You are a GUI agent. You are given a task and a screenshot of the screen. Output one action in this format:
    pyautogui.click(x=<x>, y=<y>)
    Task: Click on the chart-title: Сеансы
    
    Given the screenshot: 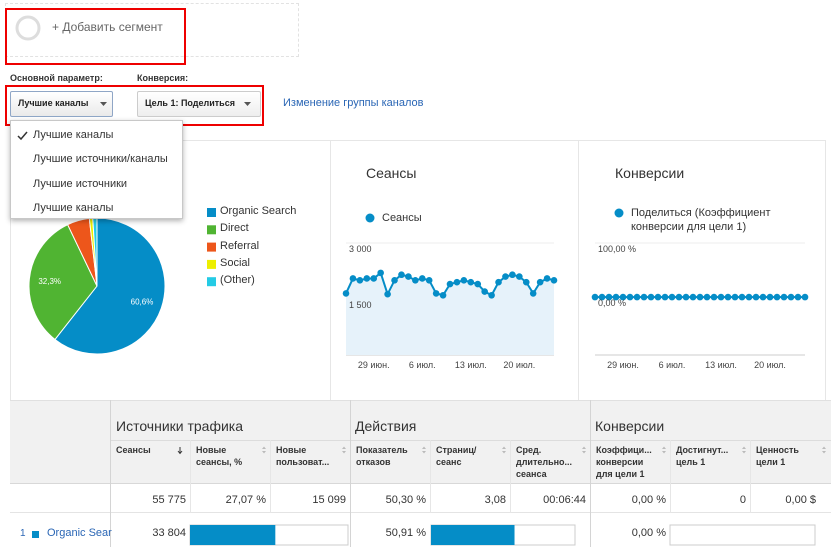 What is the action you would take?
    pyautogui.click(x=391, y=173)
    